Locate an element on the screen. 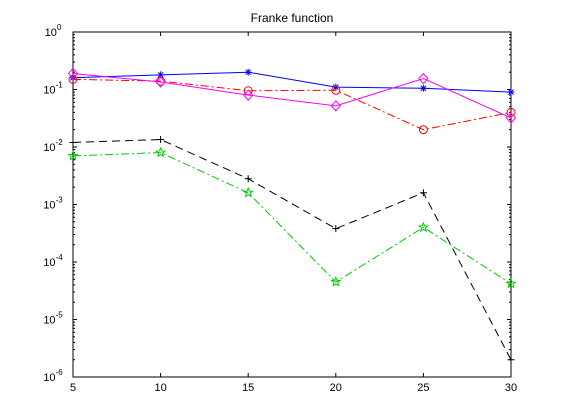 Image resolution: width=561 pixels, height=420 pixels. y-tick-label: 10⁻³ is located at coordinates (53, 204).